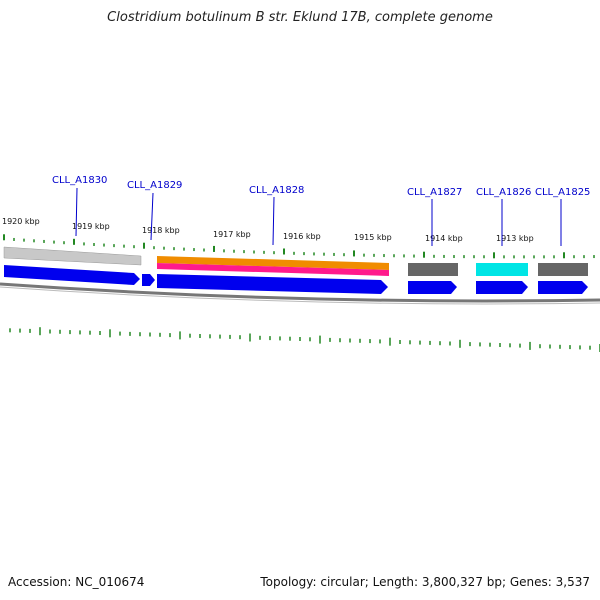 The width and height of the screenshot is (600, 600). I want to click on accession-label: Accession: NC_010674, so click(76, 582).